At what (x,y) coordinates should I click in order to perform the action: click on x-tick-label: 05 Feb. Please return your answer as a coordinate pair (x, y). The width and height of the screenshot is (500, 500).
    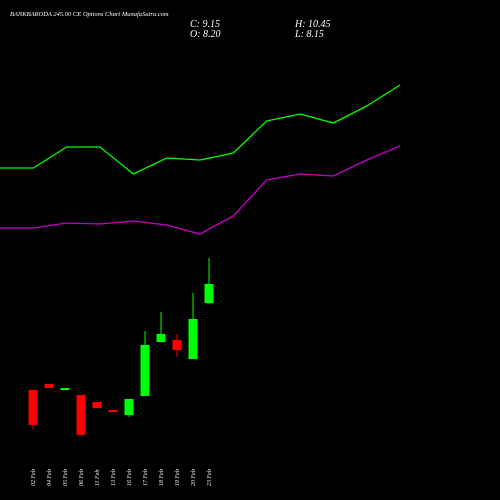
    Looking at the image, I should click on (66, 477).